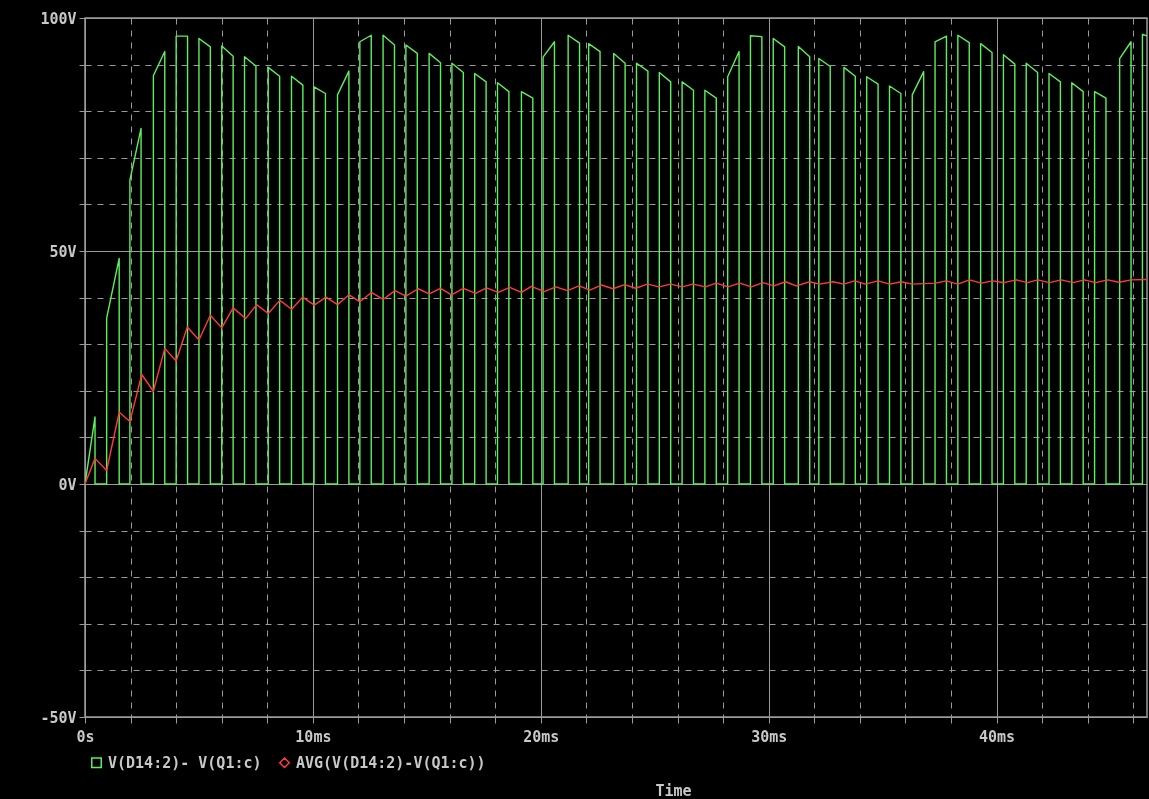  What do you see at coordinates (58, 18) in the screenshot?
I see `y-tick-label: 100V` at bounding box center [58, 18].